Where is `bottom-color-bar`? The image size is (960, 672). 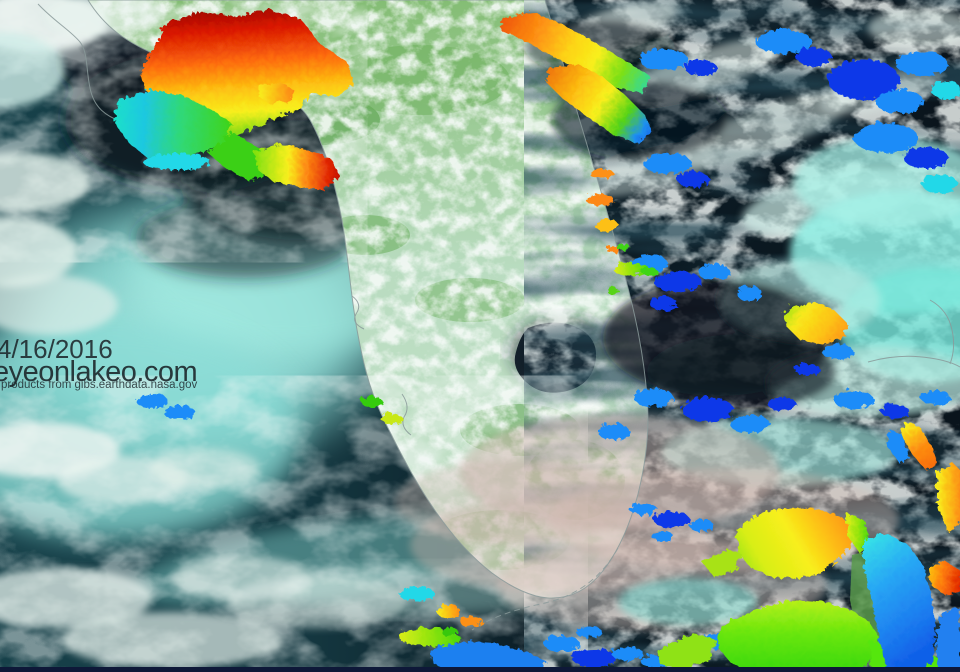 bottom-color-bar is located at coordinates (480, 669).